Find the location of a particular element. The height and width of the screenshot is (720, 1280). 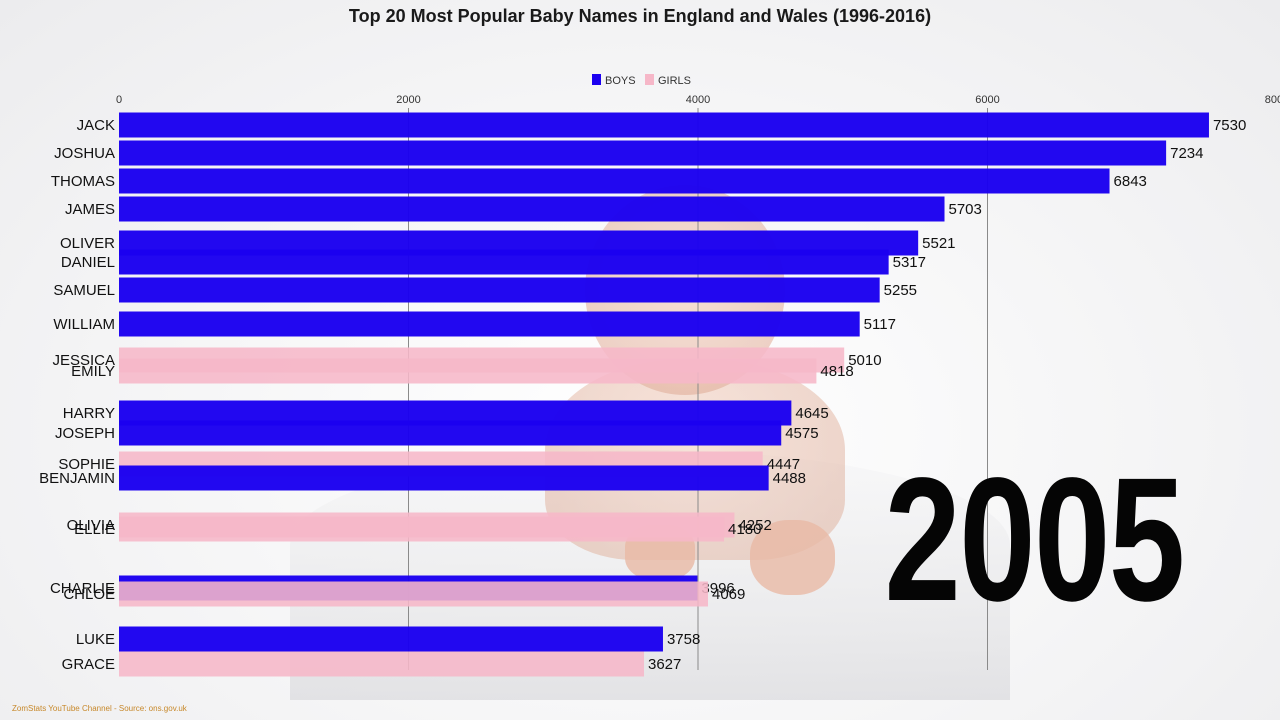

bar-name-ellie: ELLIE is located at coordinates (94, 529).